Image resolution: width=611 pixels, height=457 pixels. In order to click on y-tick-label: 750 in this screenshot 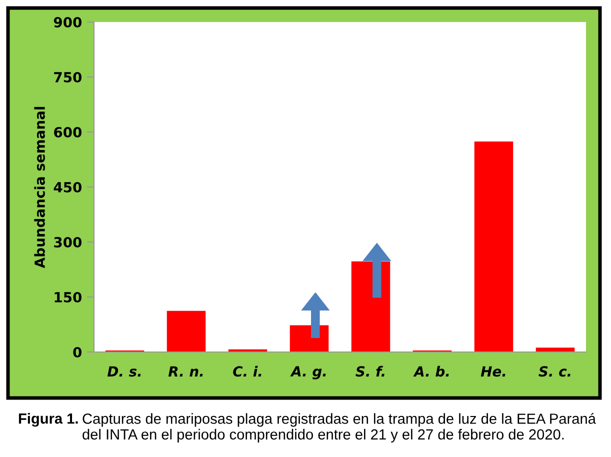, I will do `click(68, 77)`.